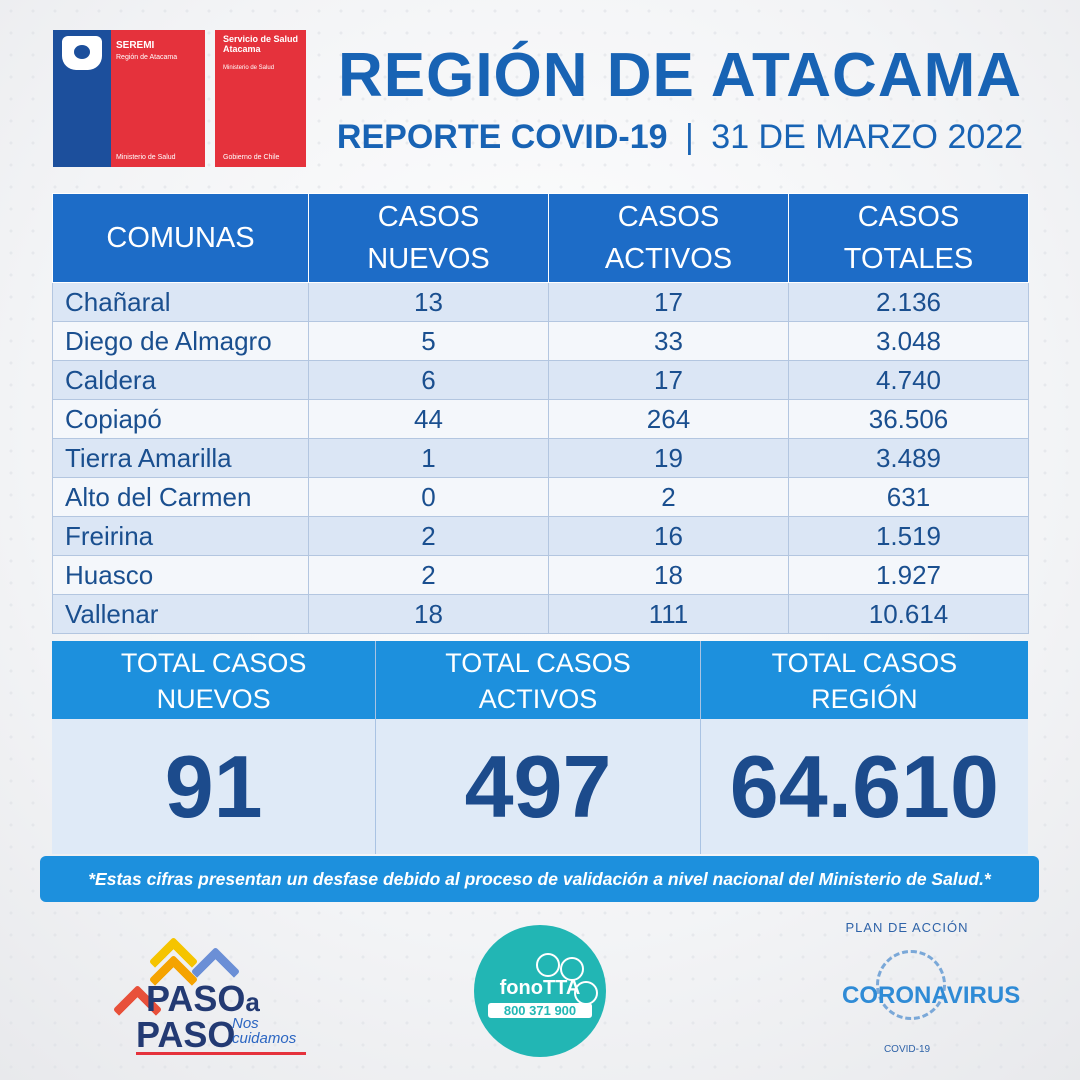  Describe the element at coordinates (548, 965) in the screenshot. I see `phone-bubble-icon` at that location.